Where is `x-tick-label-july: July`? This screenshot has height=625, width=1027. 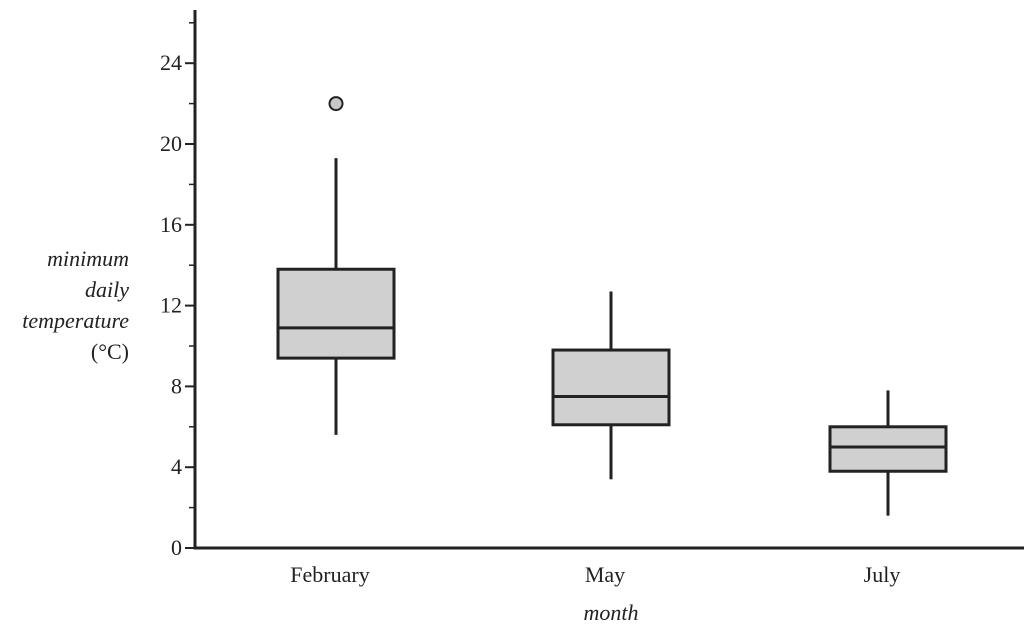
x-tick-label-july: July is located at coordinates (882, 574).